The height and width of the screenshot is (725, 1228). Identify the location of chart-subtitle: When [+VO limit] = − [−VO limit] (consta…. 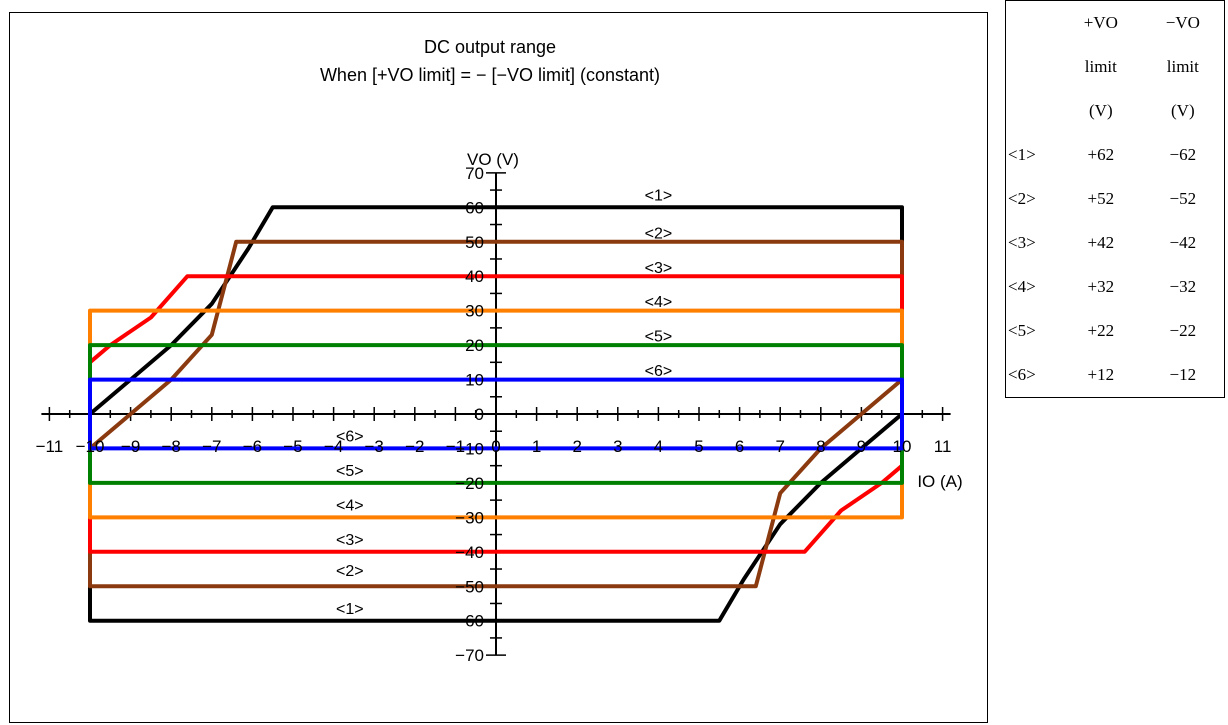
(490, 75).